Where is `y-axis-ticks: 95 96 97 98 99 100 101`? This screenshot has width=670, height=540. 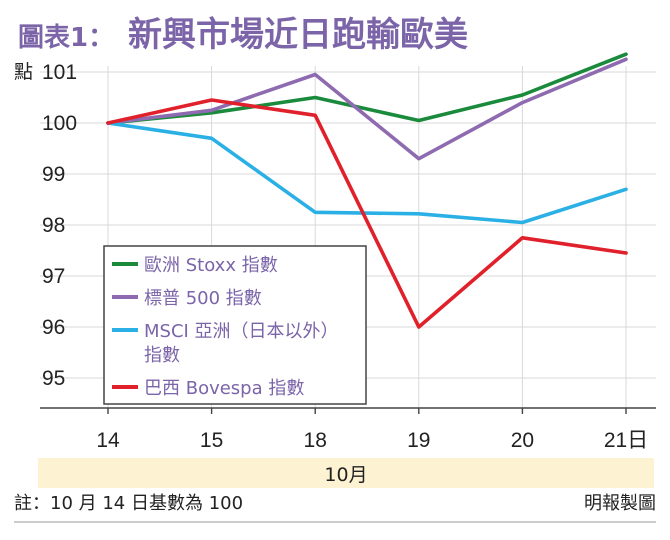 y-axis-ticks: 95 96 97 98 99 100 101 is located at coordinates (59, 225).